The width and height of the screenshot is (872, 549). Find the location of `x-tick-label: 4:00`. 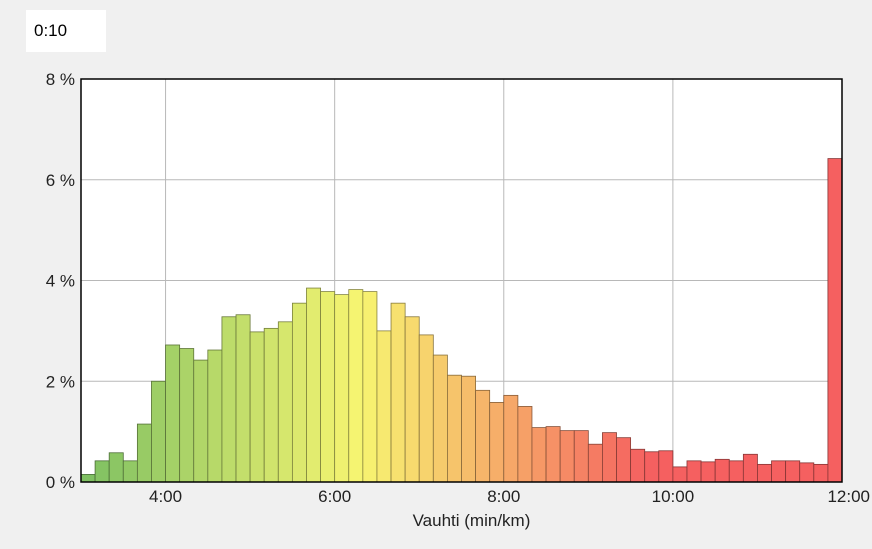

x-tick-label: 4:00 is located at coordinates (165, 496).